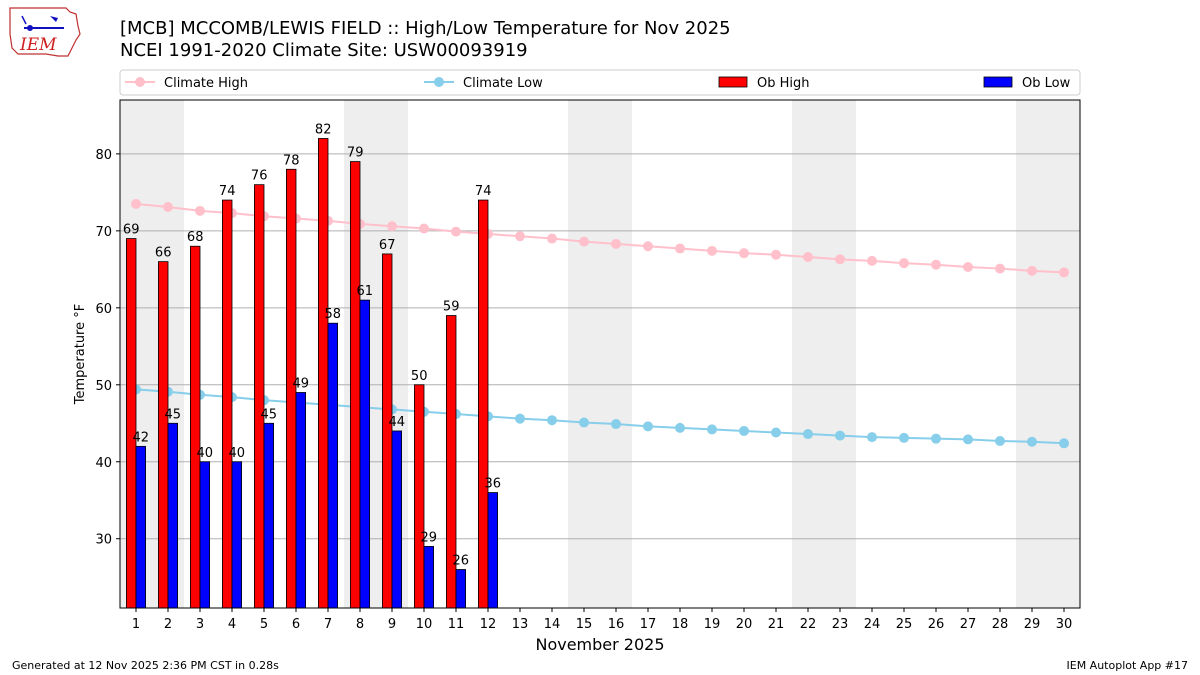  Describe the element at coordinates (599, 644) in the screenshot. I see `x-axis-label: November 2025` at that location.